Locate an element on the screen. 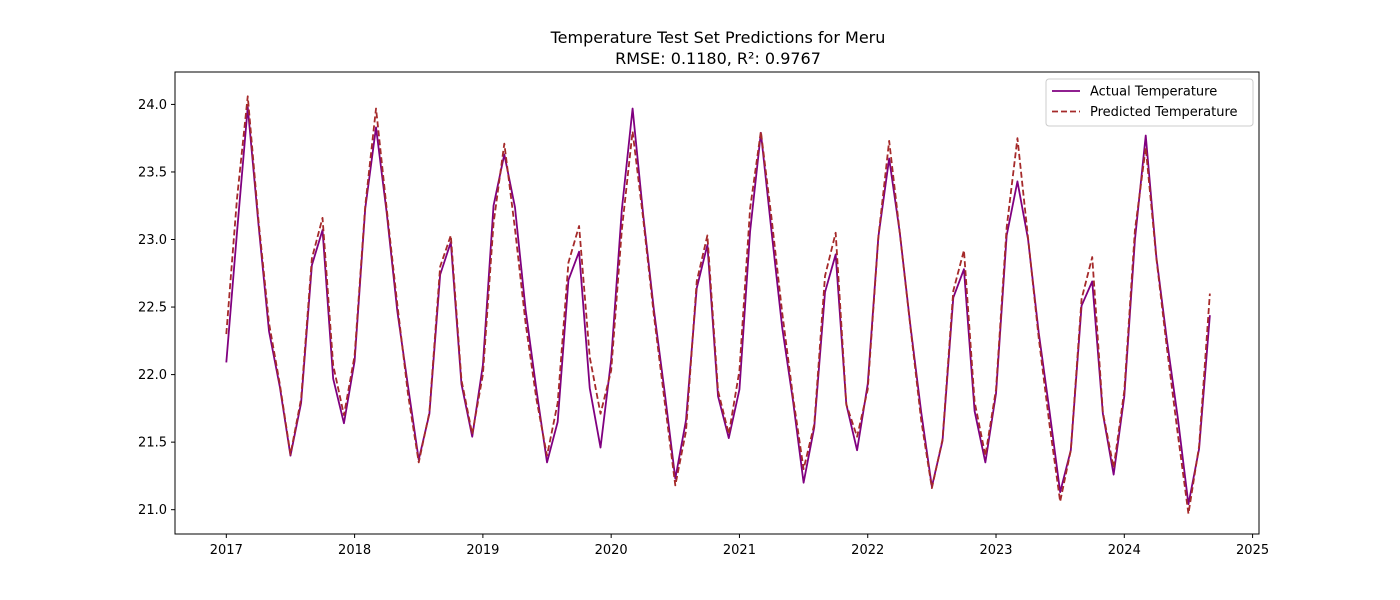 This screenshot has height=600, width=1400. y-tick-label: 23.0 is located at coordinates (152, 240).